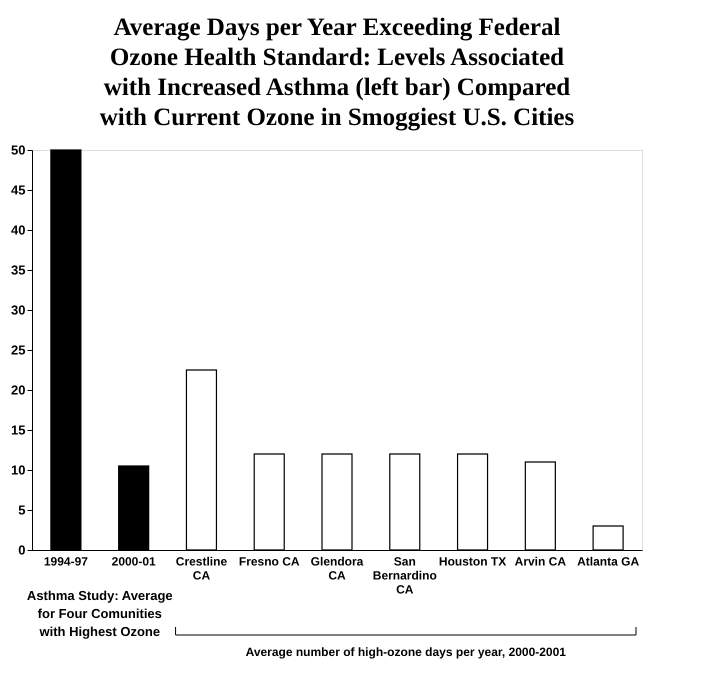 The width and height of the screenshot is (707, 692). I want to click on y-tick-label: 20, so click(18, 390).